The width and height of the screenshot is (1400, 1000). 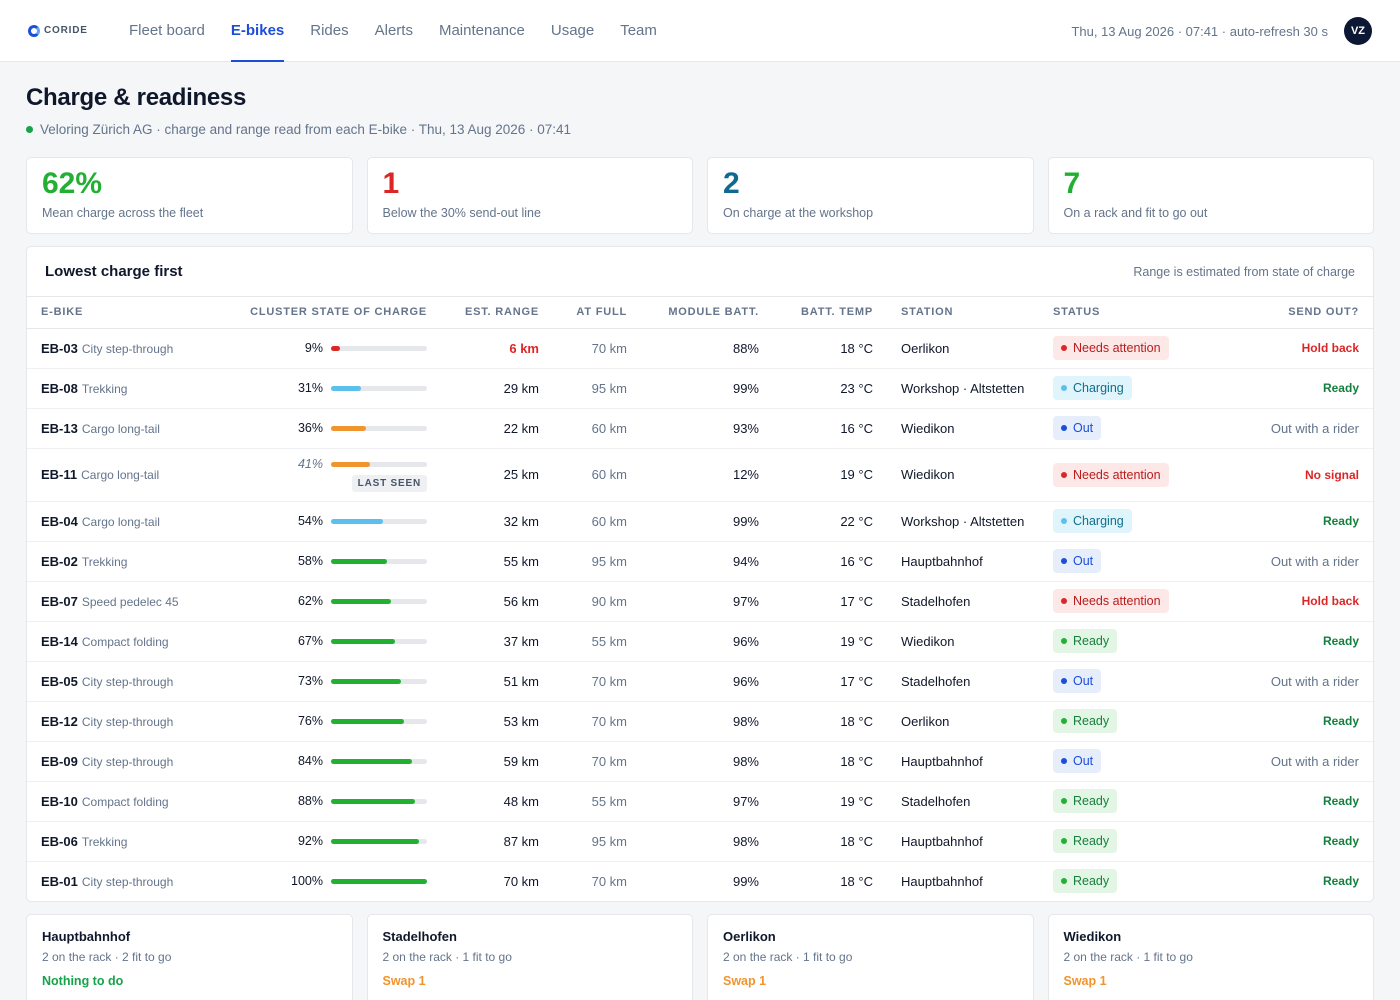 What do you see at coordinates (338, 801) in the screenshot?
I see `soc-cell: 88%` at bounding box center [338, 801].